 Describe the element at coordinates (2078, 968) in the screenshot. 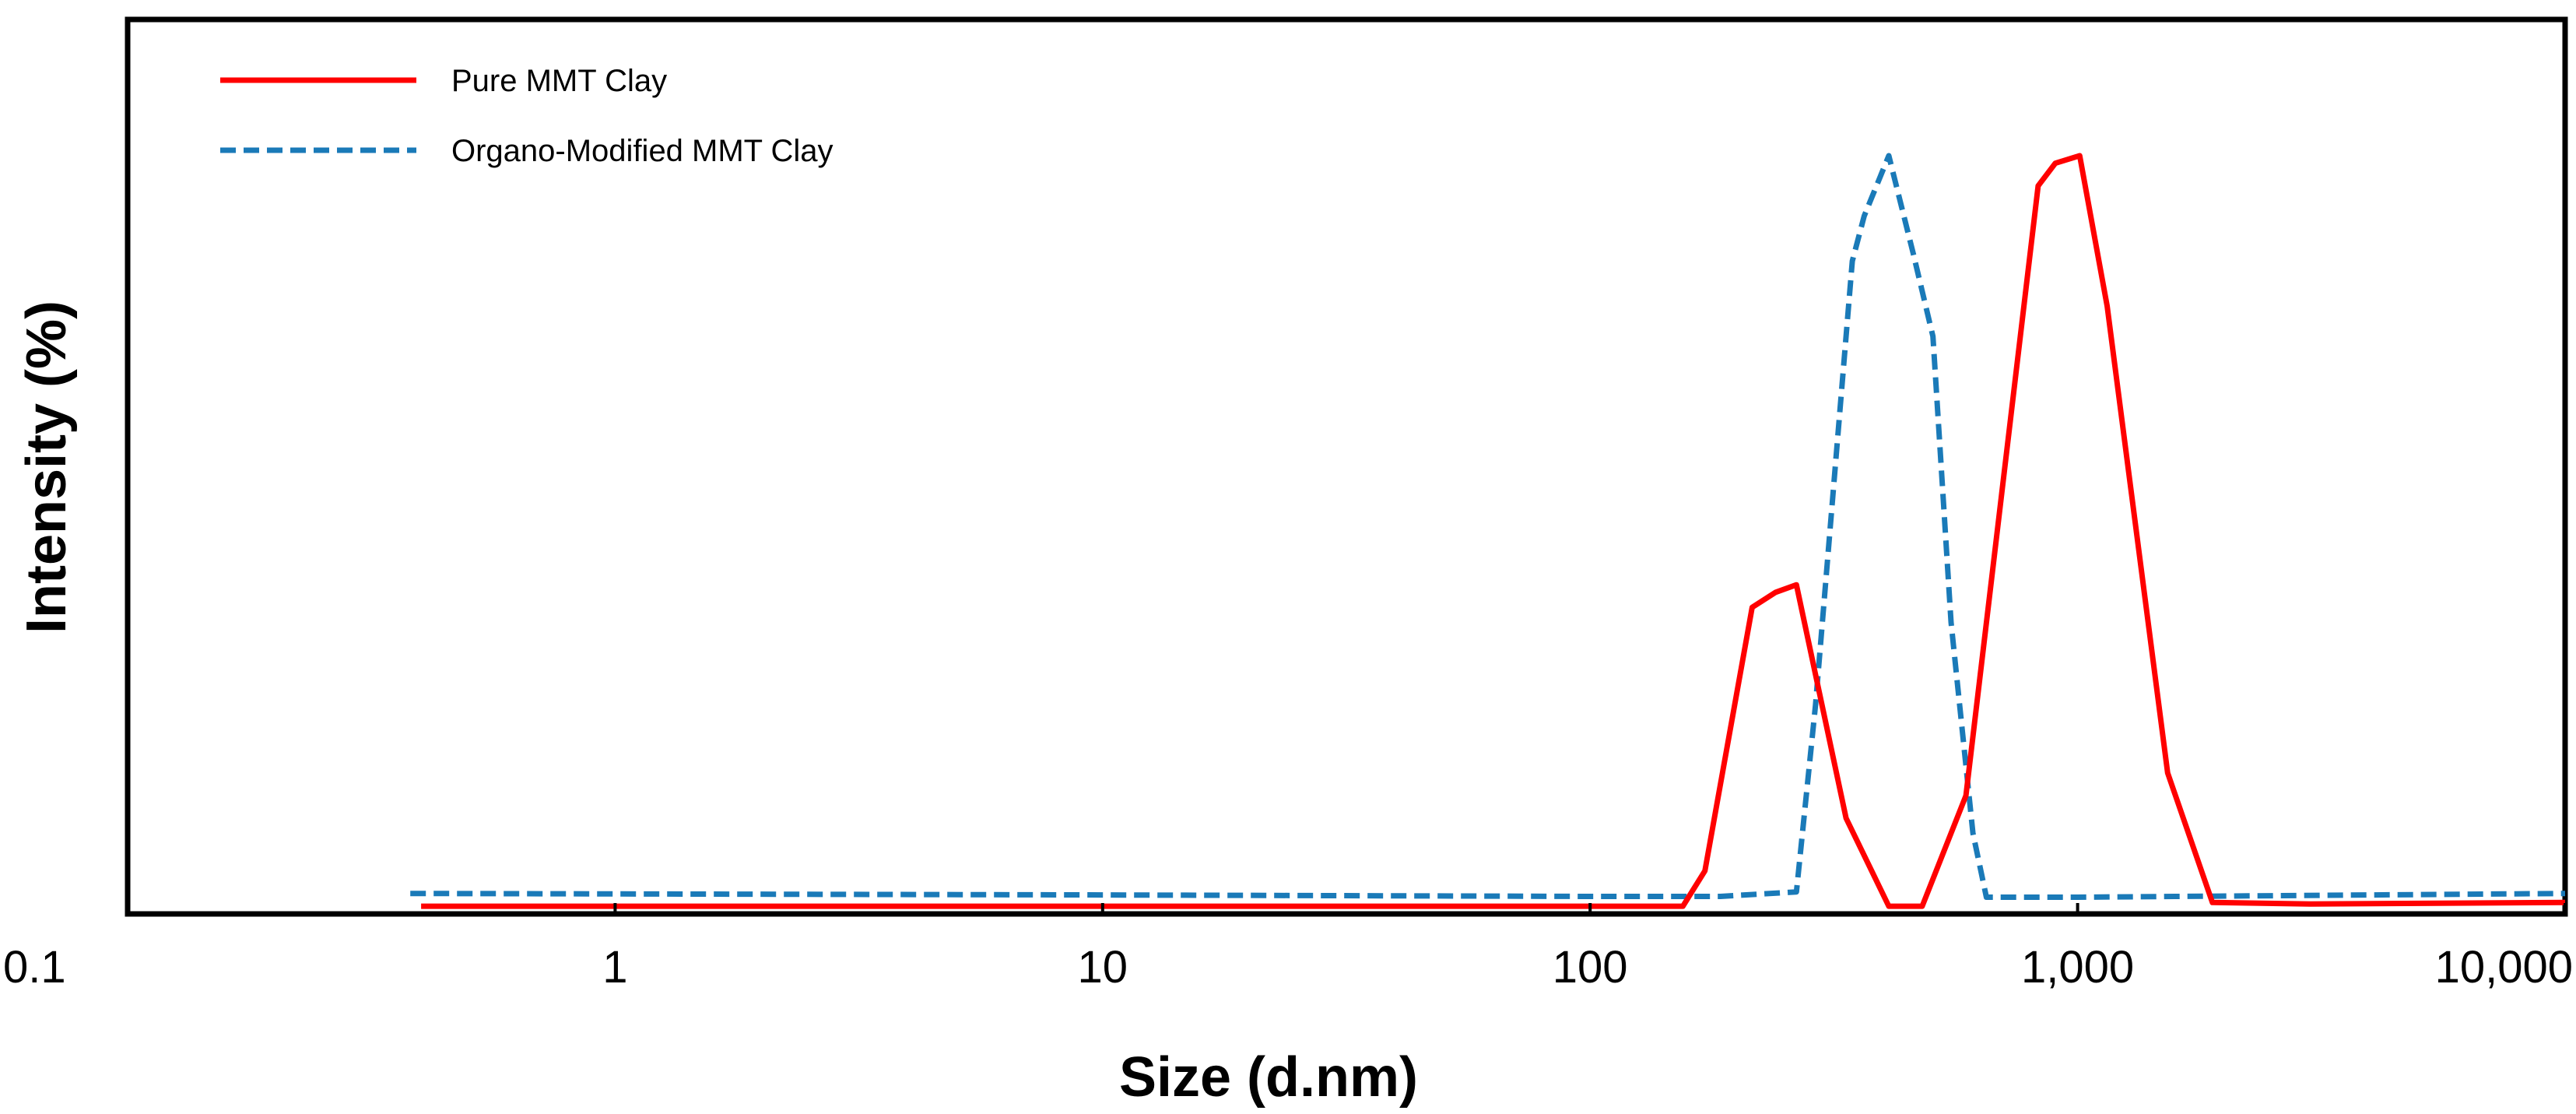

I see `x-tick-label: 1,000` at that location.